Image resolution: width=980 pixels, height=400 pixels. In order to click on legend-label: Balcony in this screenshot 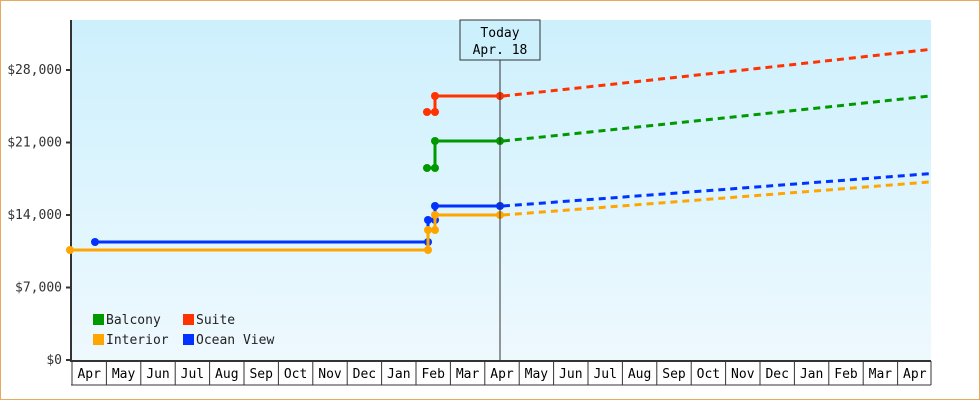, I will do `click(133, 320)`.